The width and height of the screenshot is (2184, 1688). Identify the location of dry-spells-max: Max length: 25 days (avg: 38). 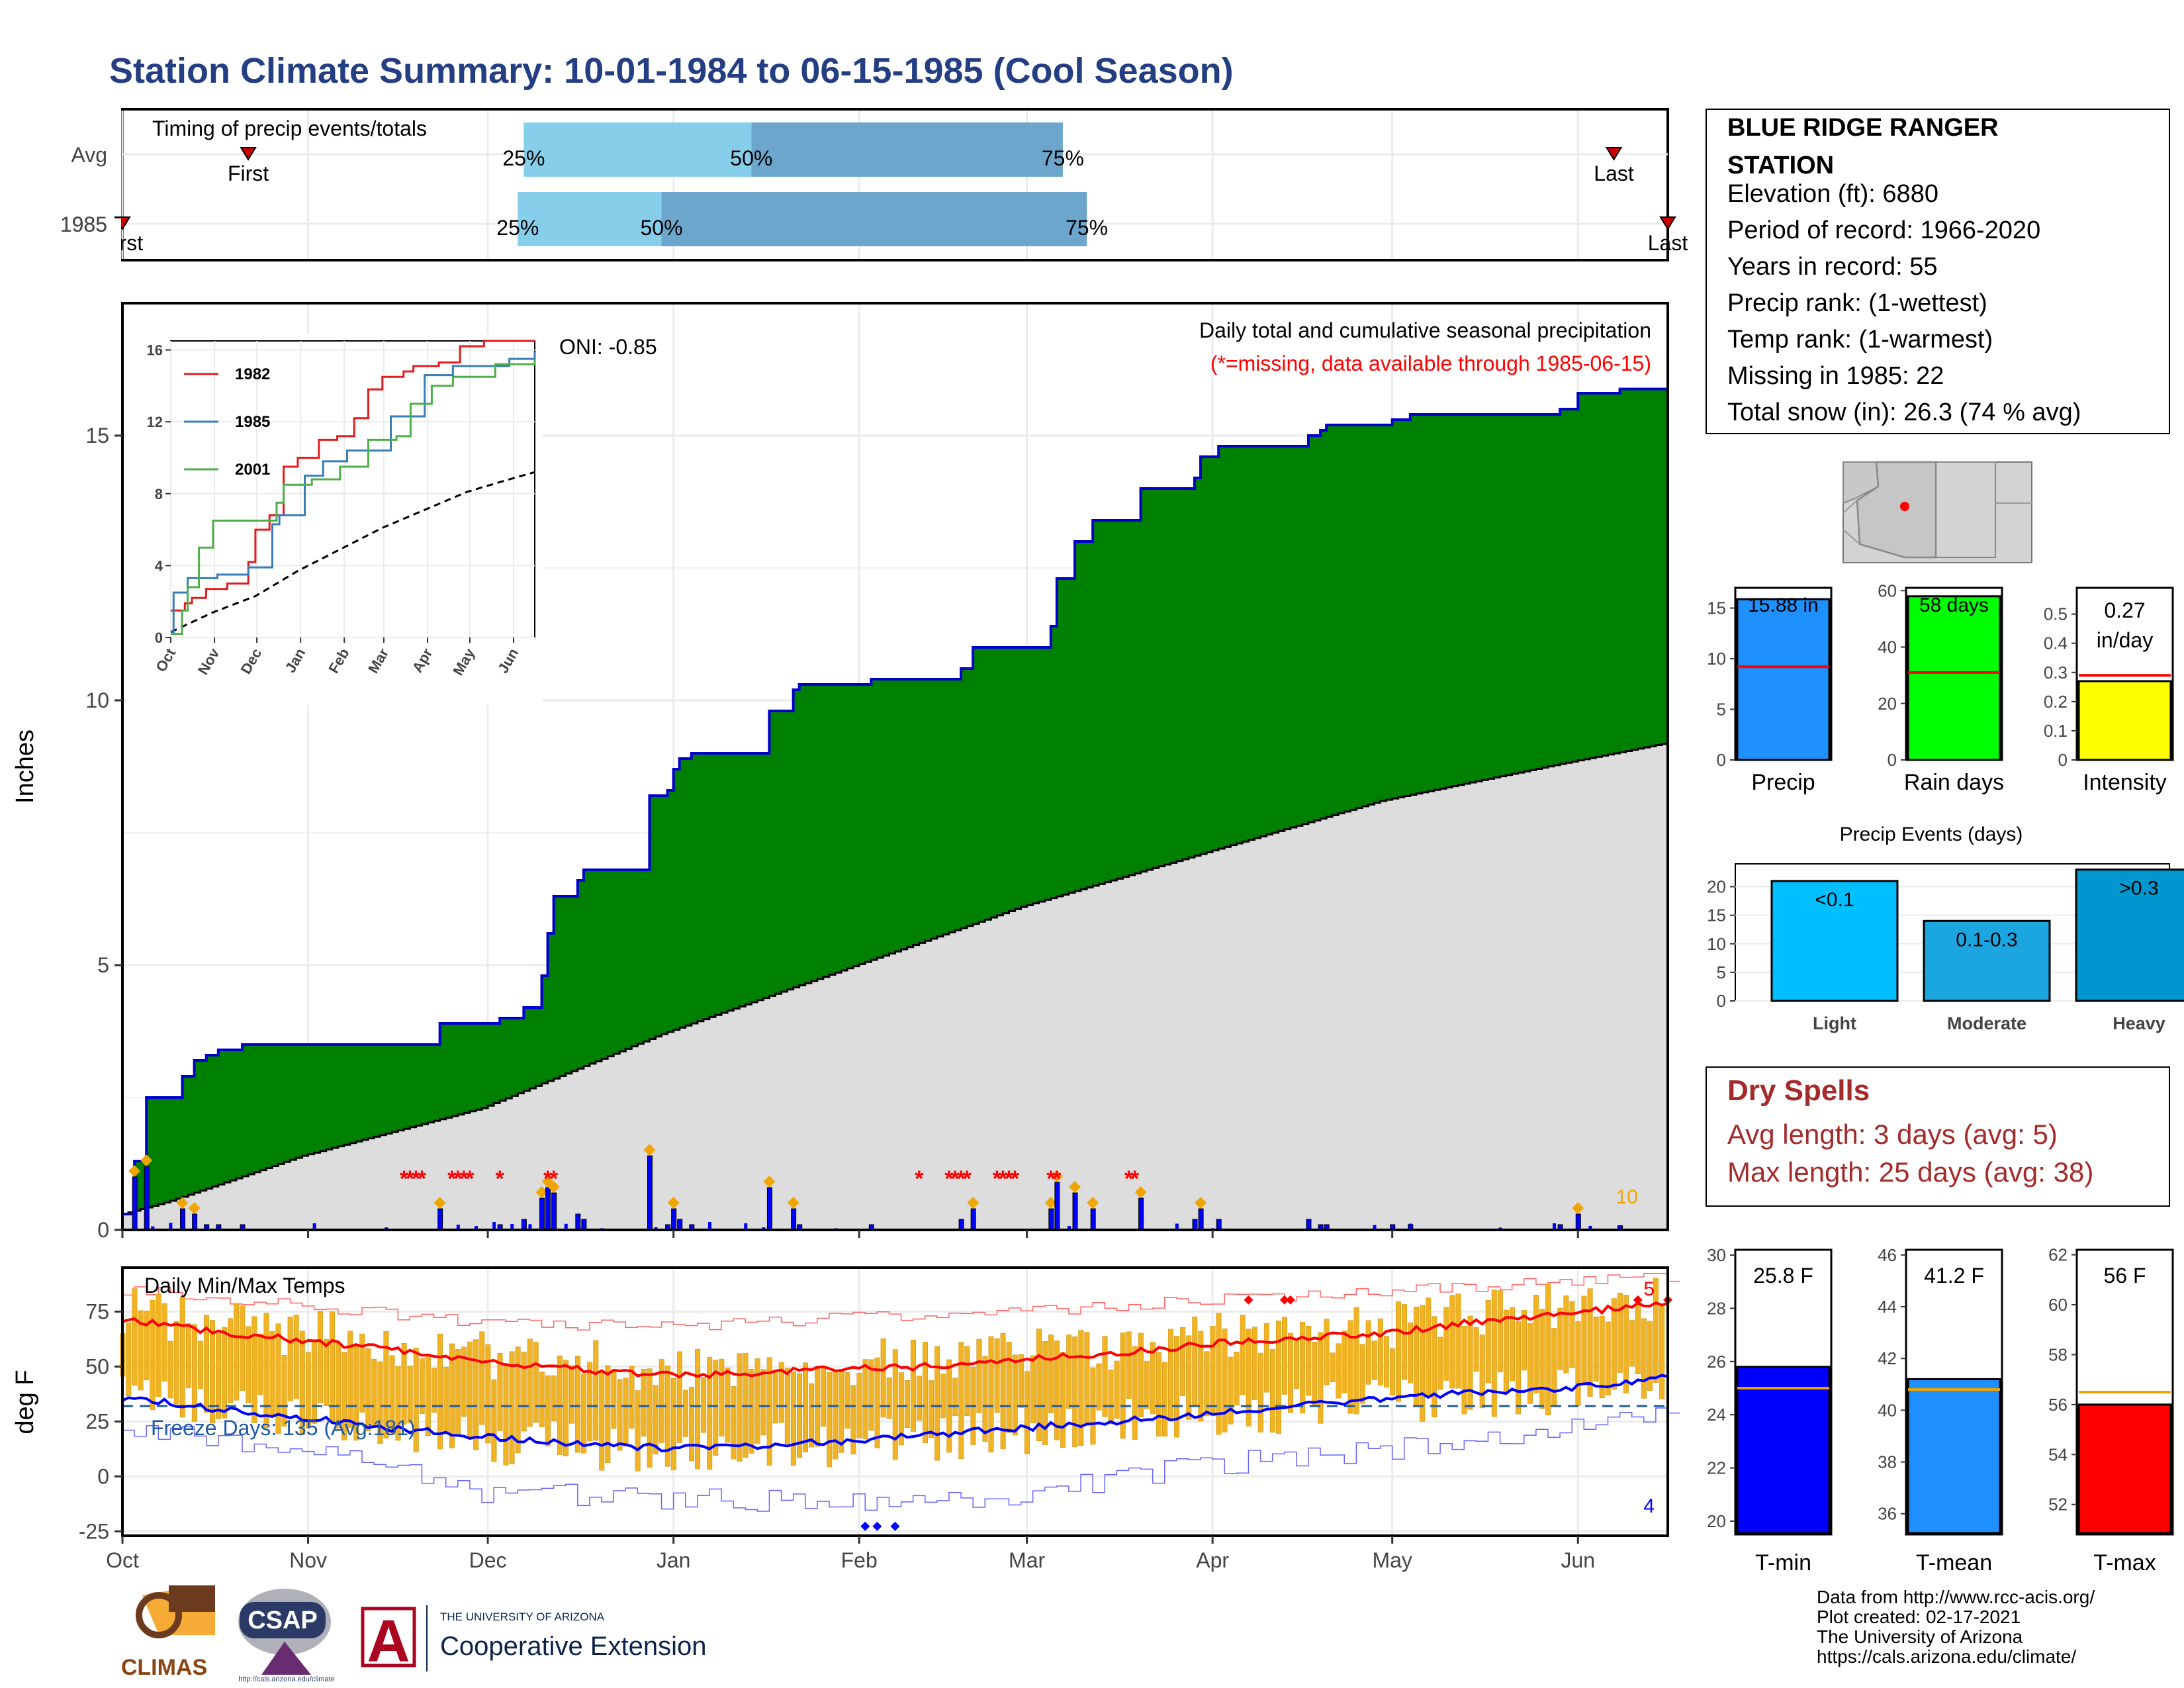
(1910, 1172).